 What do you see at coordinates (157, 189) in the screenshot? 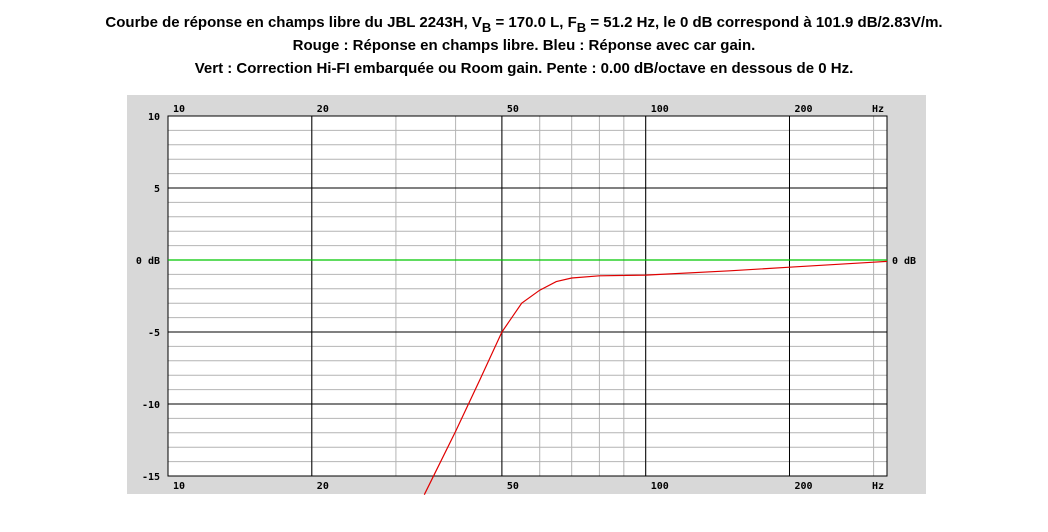
I see `y-tick-label: 5` at bounding box center [157, 189].